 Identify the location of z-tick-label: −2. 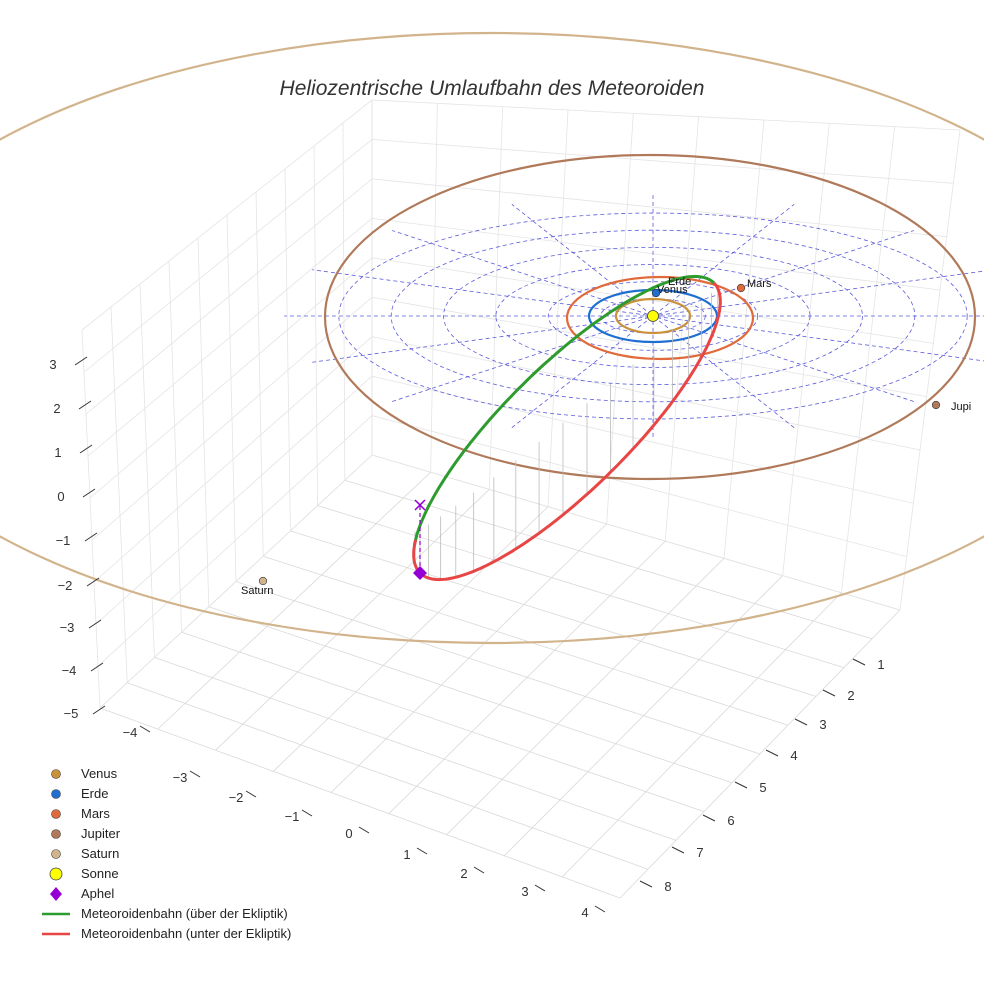
(65, 585).